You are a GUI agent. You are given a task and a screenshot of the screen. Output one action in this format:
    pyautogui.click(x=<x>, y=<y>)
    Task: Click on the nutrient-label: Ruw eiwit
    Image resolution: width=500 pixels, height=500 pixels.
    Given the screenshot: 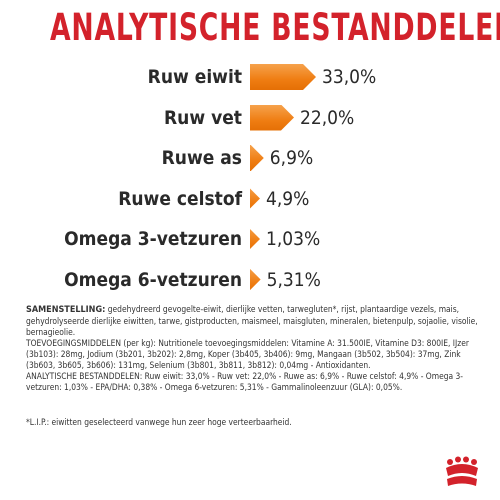 What is the action you would take?
    pyautogui.click(x=194, y=77)
    